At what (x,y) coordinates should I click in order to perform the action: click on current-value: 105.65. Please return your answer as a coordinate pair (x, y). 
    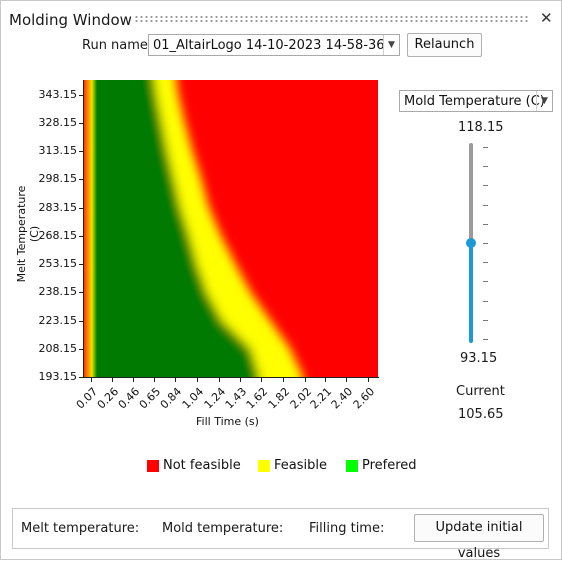
    Looking at the image, I should click on (481, 414).